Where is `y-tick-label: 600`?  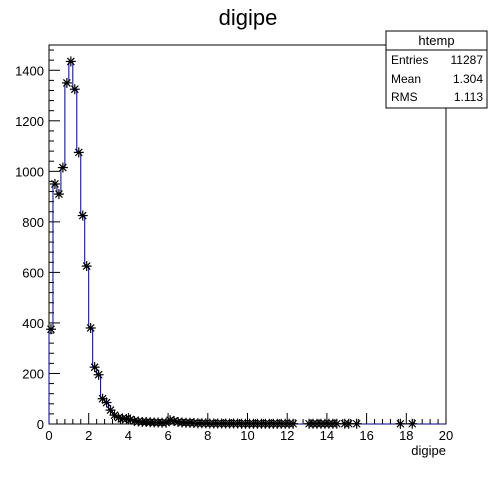 y-tick-label: 600 is located at coordinates (33, 272).